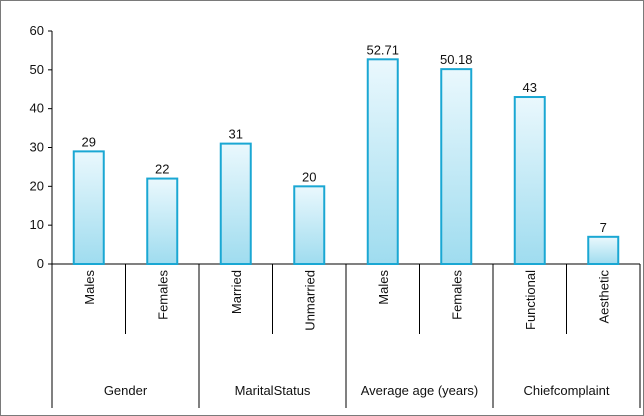  I want to click on y-tick-label: 30, so click(37, 147).